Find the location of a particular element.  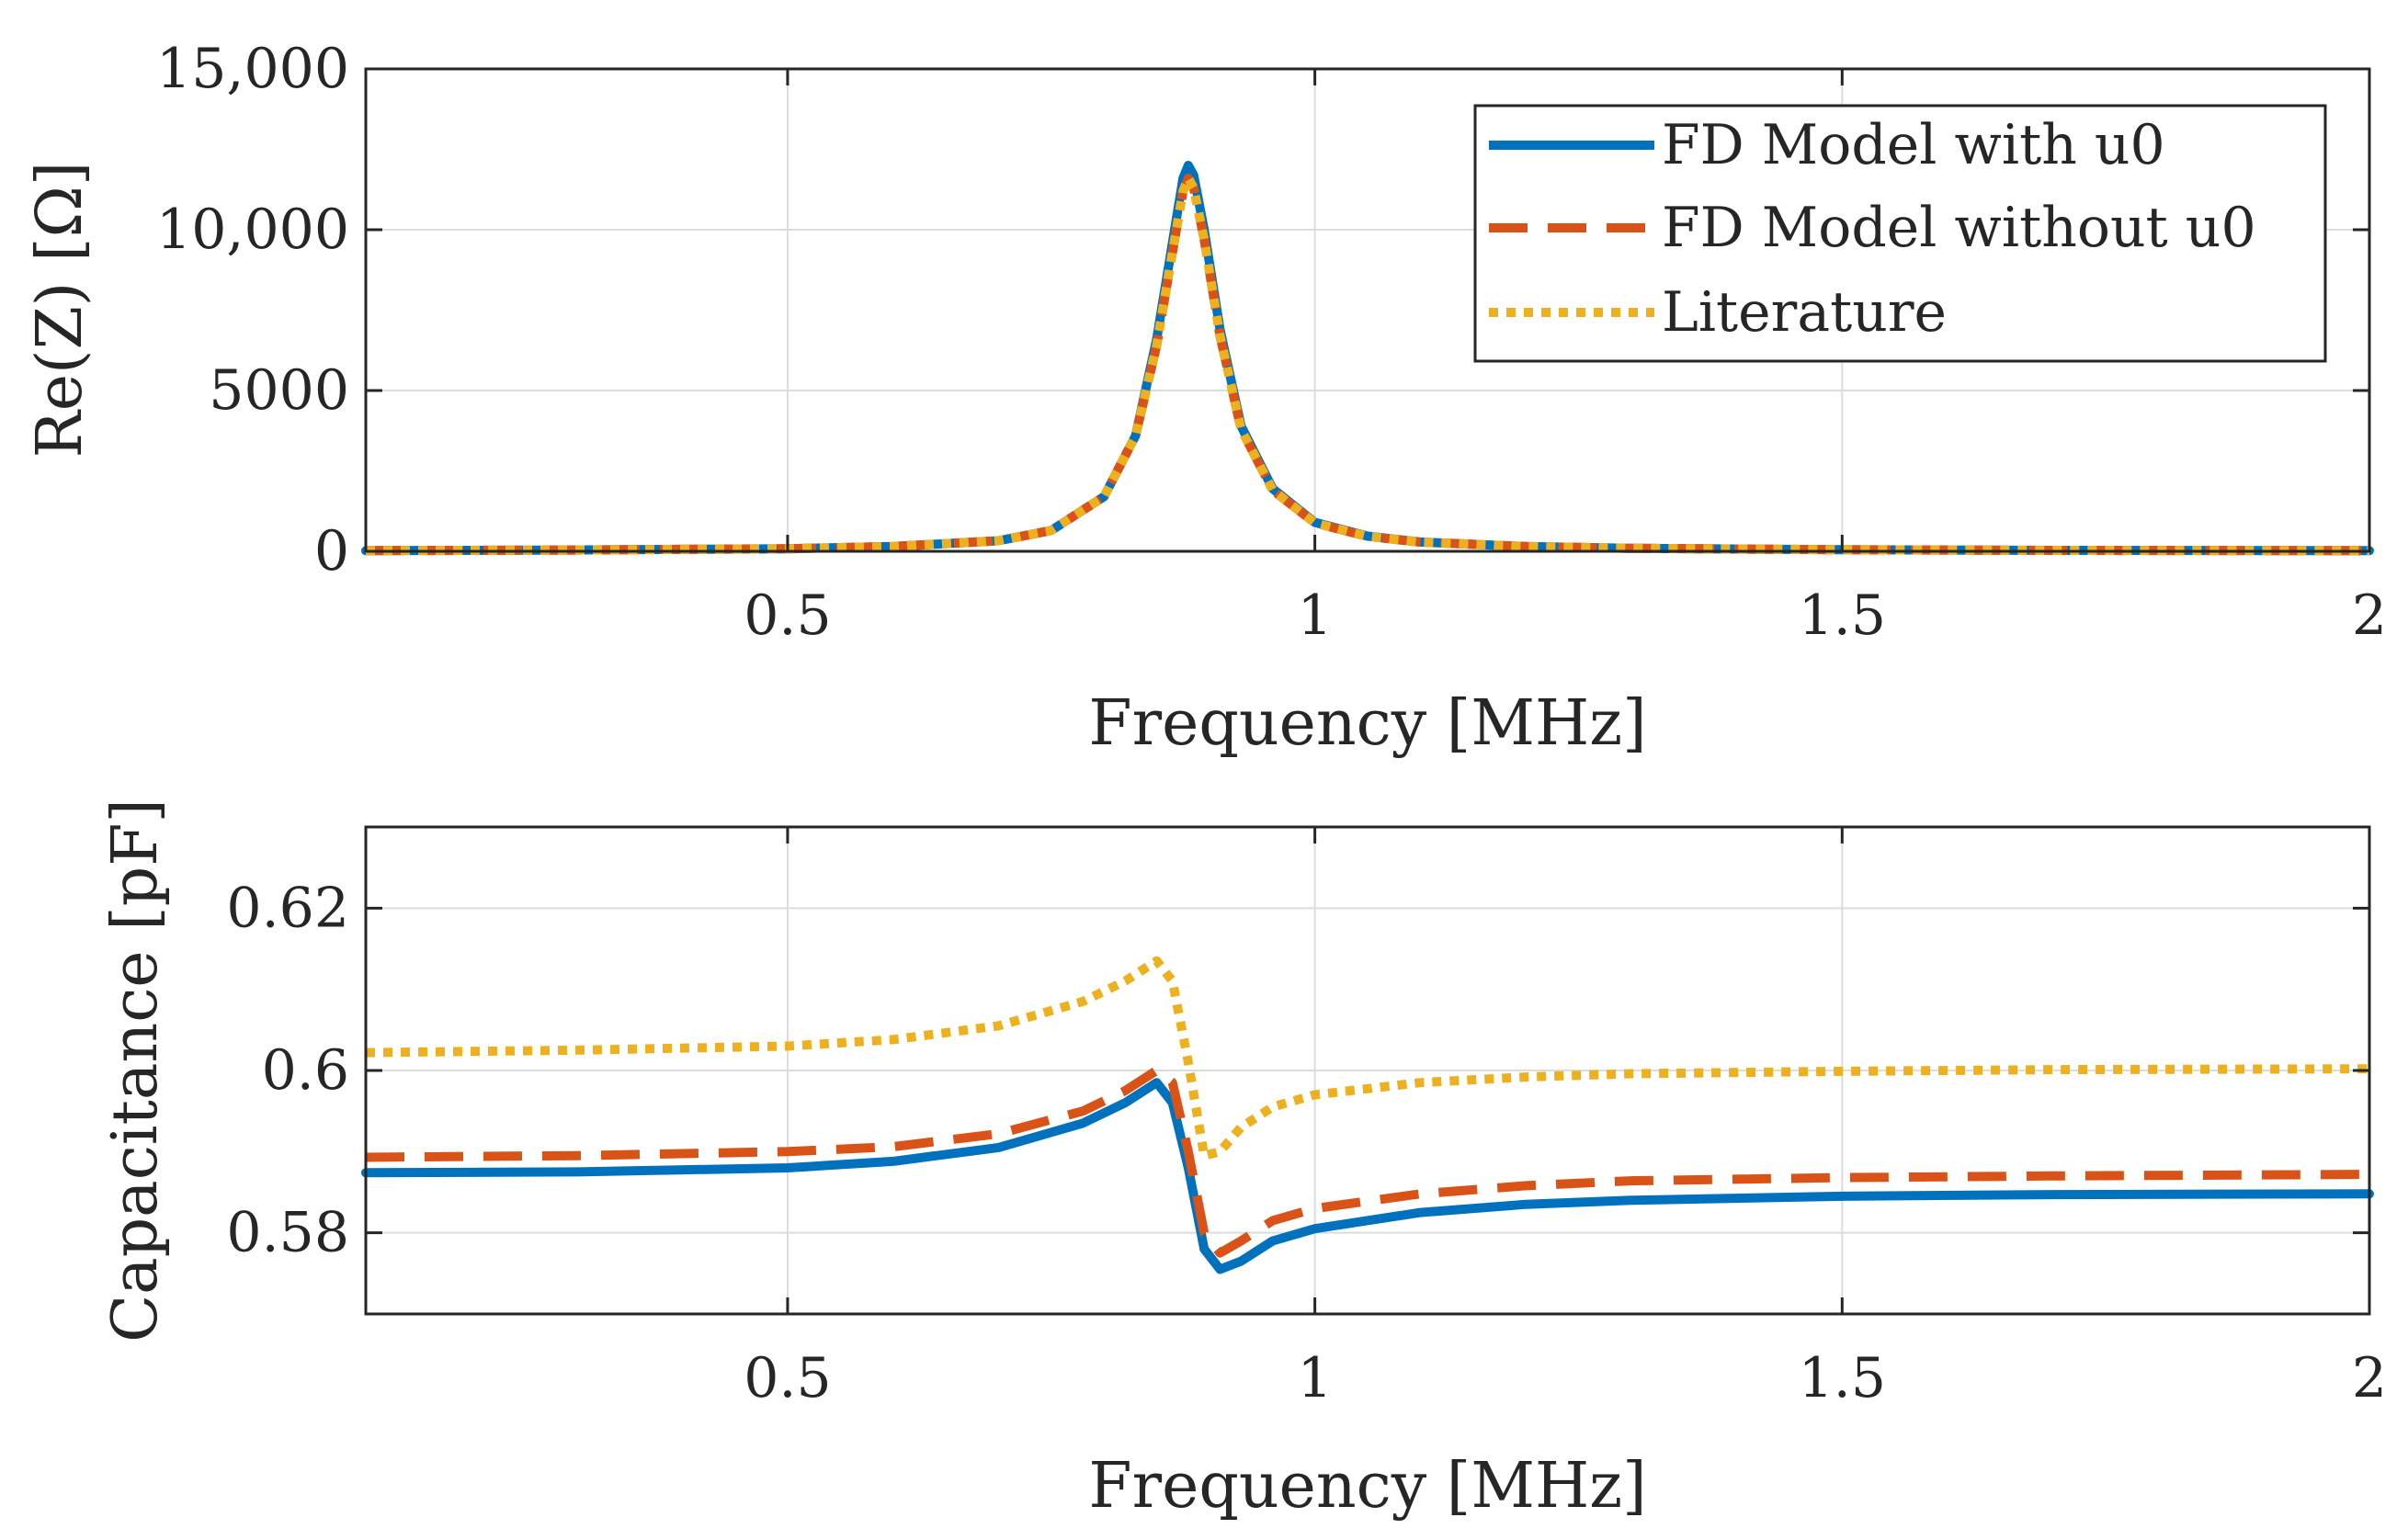

impedance-x-tick-label: 0.5 is located at coordinates (787, 615).